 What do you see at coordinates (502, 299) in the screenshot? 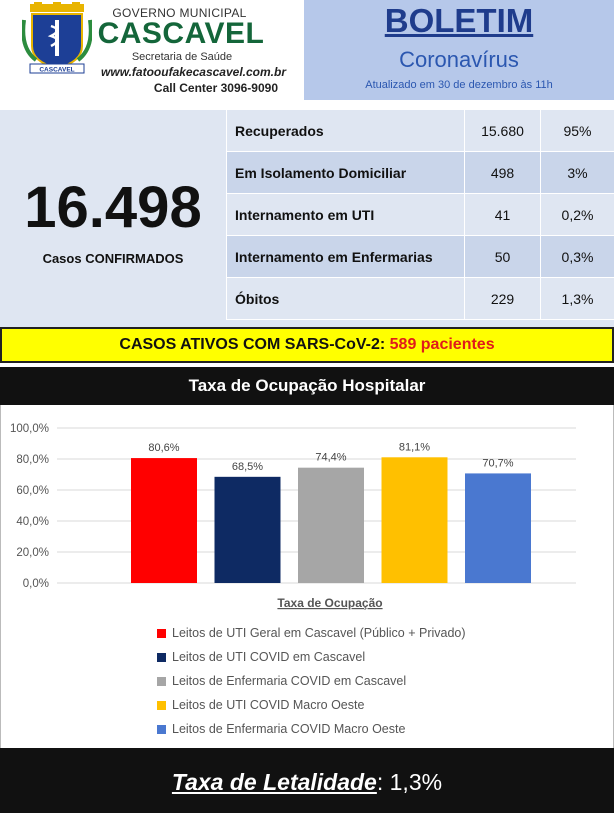
I see `stat-value: 229` at bounding box center [502, 299].